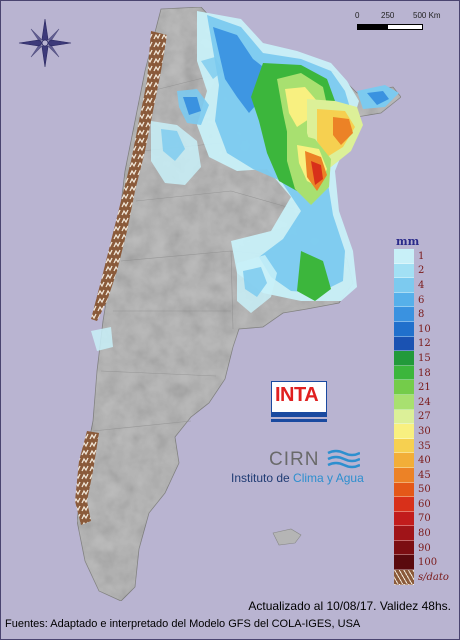  What do you see at coordinates (426, 300) in the screenshot?
I see `legend-row: 6` at bounding box center [426, 300].